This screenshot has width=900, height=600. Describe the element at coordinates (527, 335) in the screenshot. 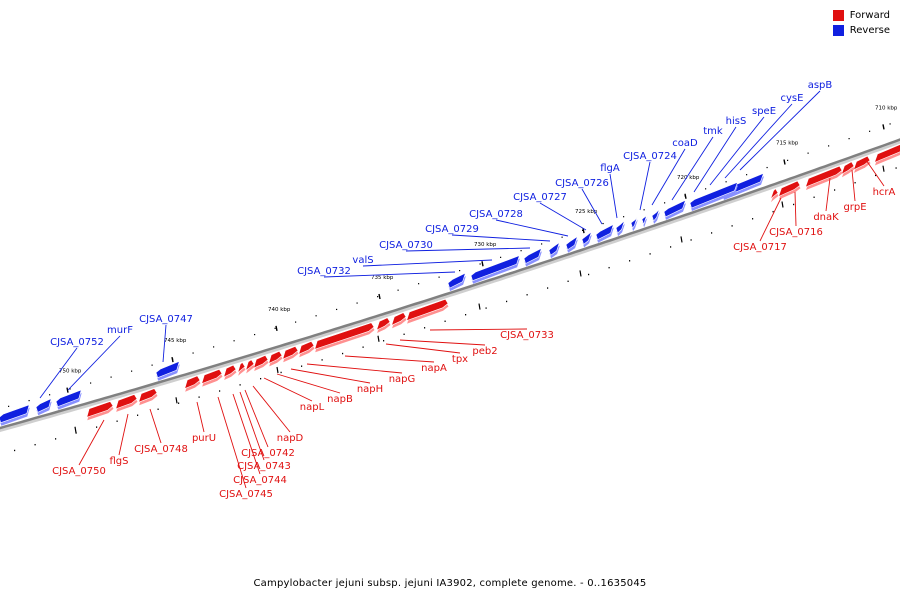

I see `gene-label: CJSA_0733` at that location.